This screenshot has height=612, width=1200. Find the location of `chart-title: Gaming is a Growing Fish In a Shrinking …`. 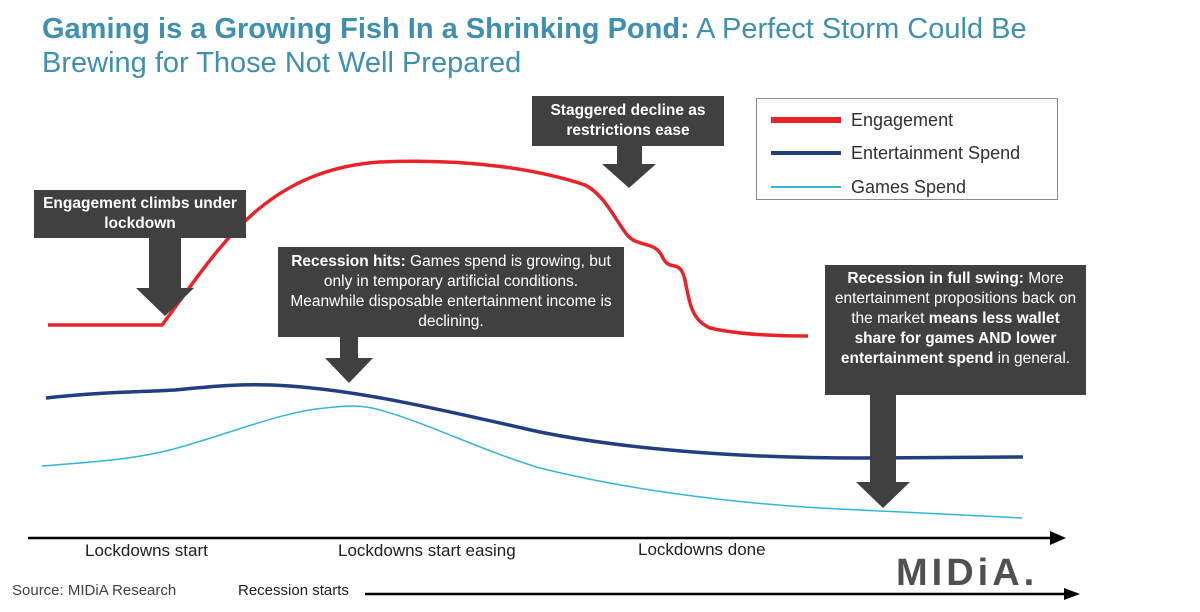

chart-title: Gaming is a Growing Fish In a Shrinking … is located at coordinates (542, 46).